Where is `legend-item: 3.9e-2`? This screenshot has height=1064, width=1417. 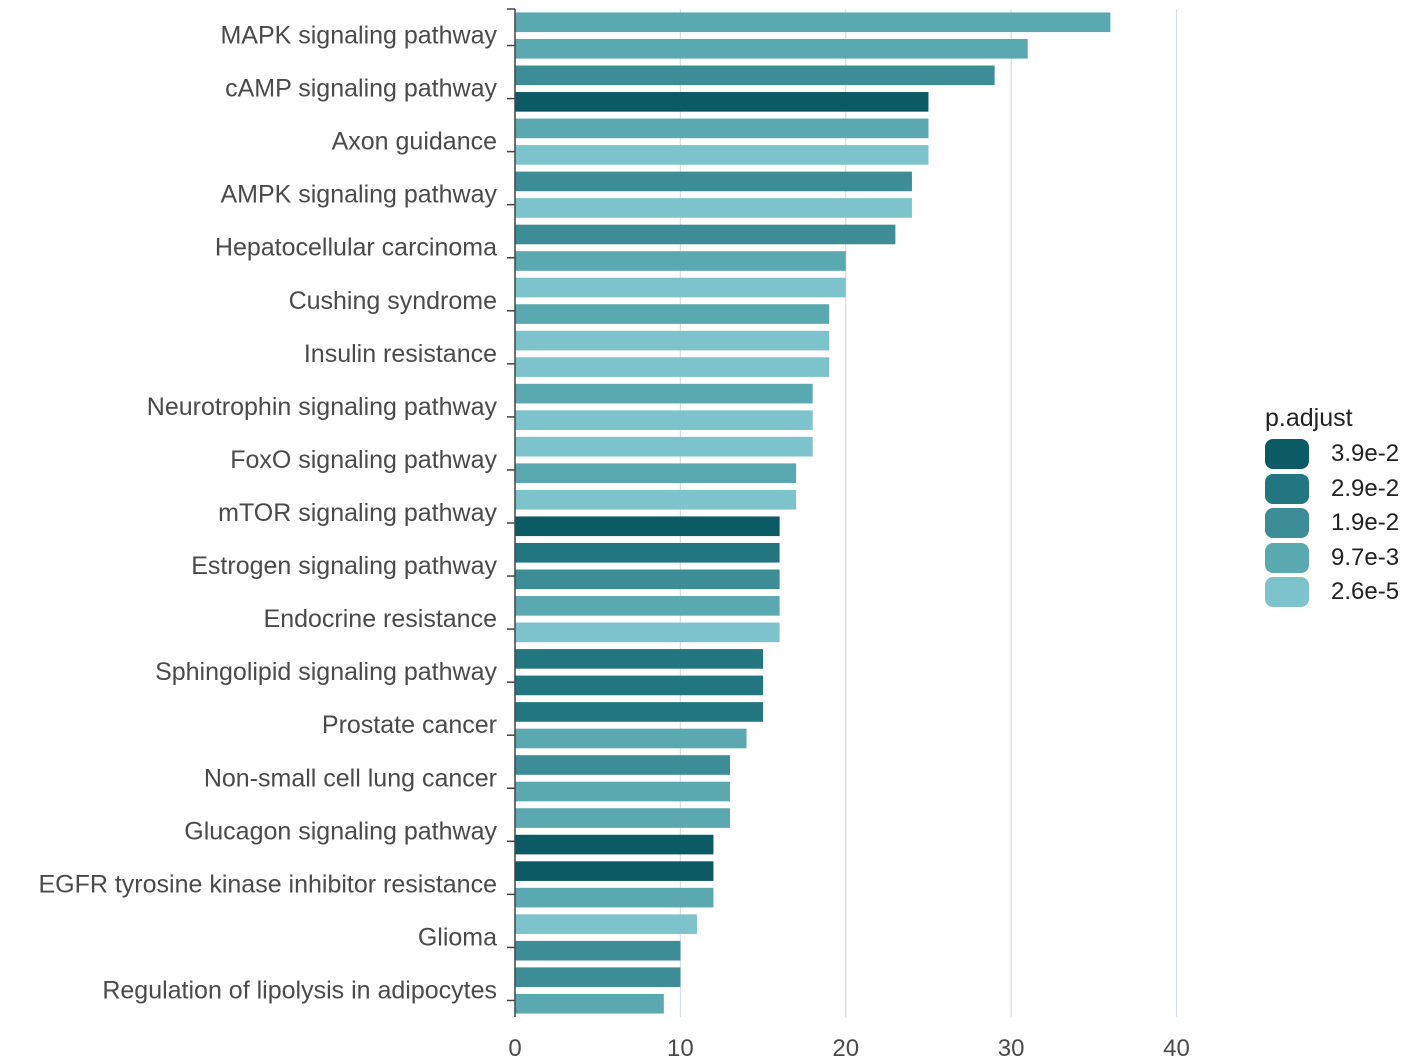 legend-item: 3.9e-2 is located at coordinates (1332, 454).